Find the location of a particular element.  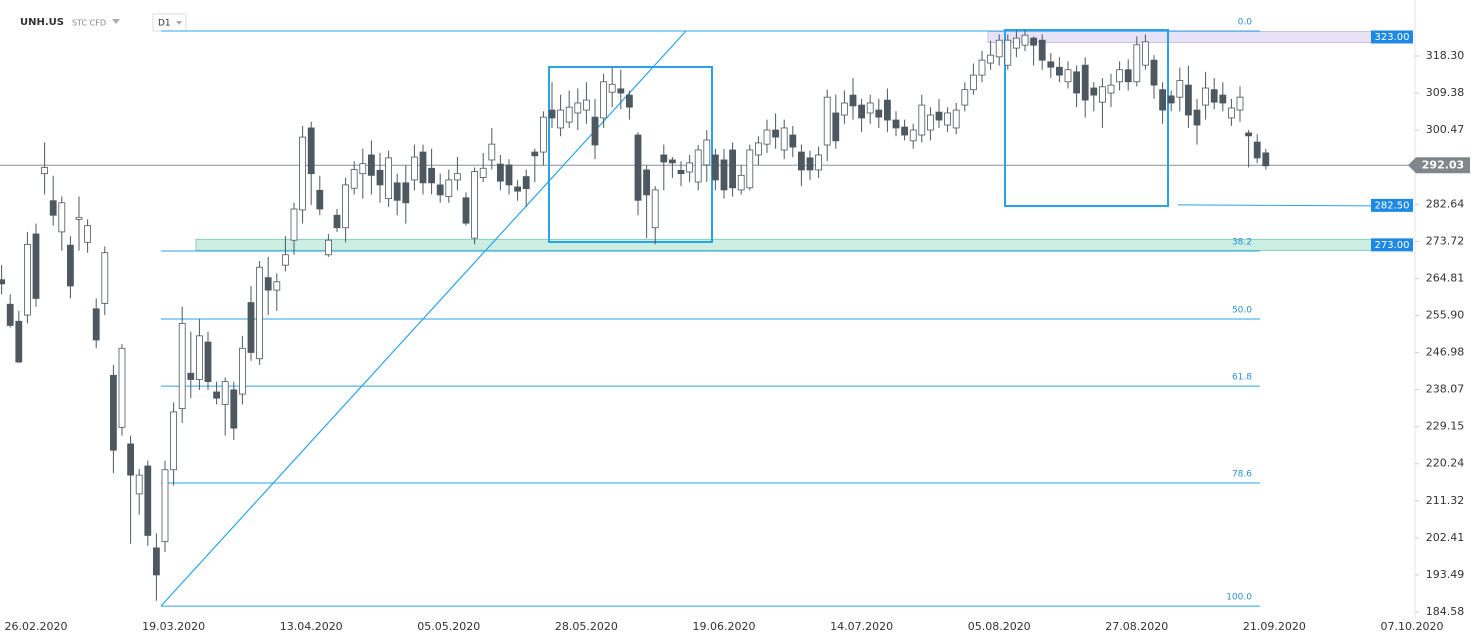

interval-selector: D1 is located at coordinates (169, 22).